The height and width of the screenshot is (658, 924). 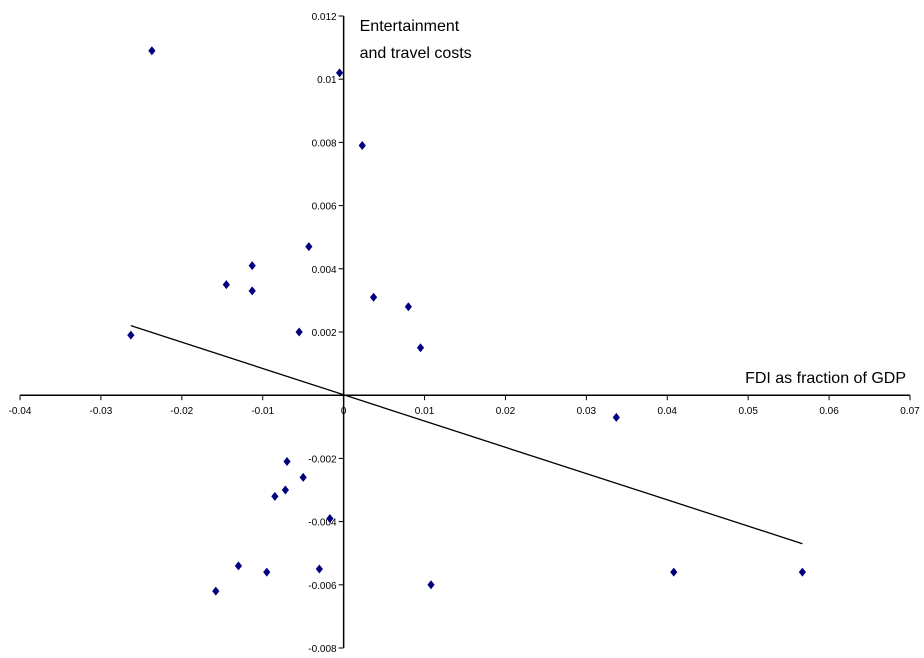 What do you see at coordinates (324, 207) in the screenshot?
I see `y-tick-label: 0.006` at bounding box center [324, 207].